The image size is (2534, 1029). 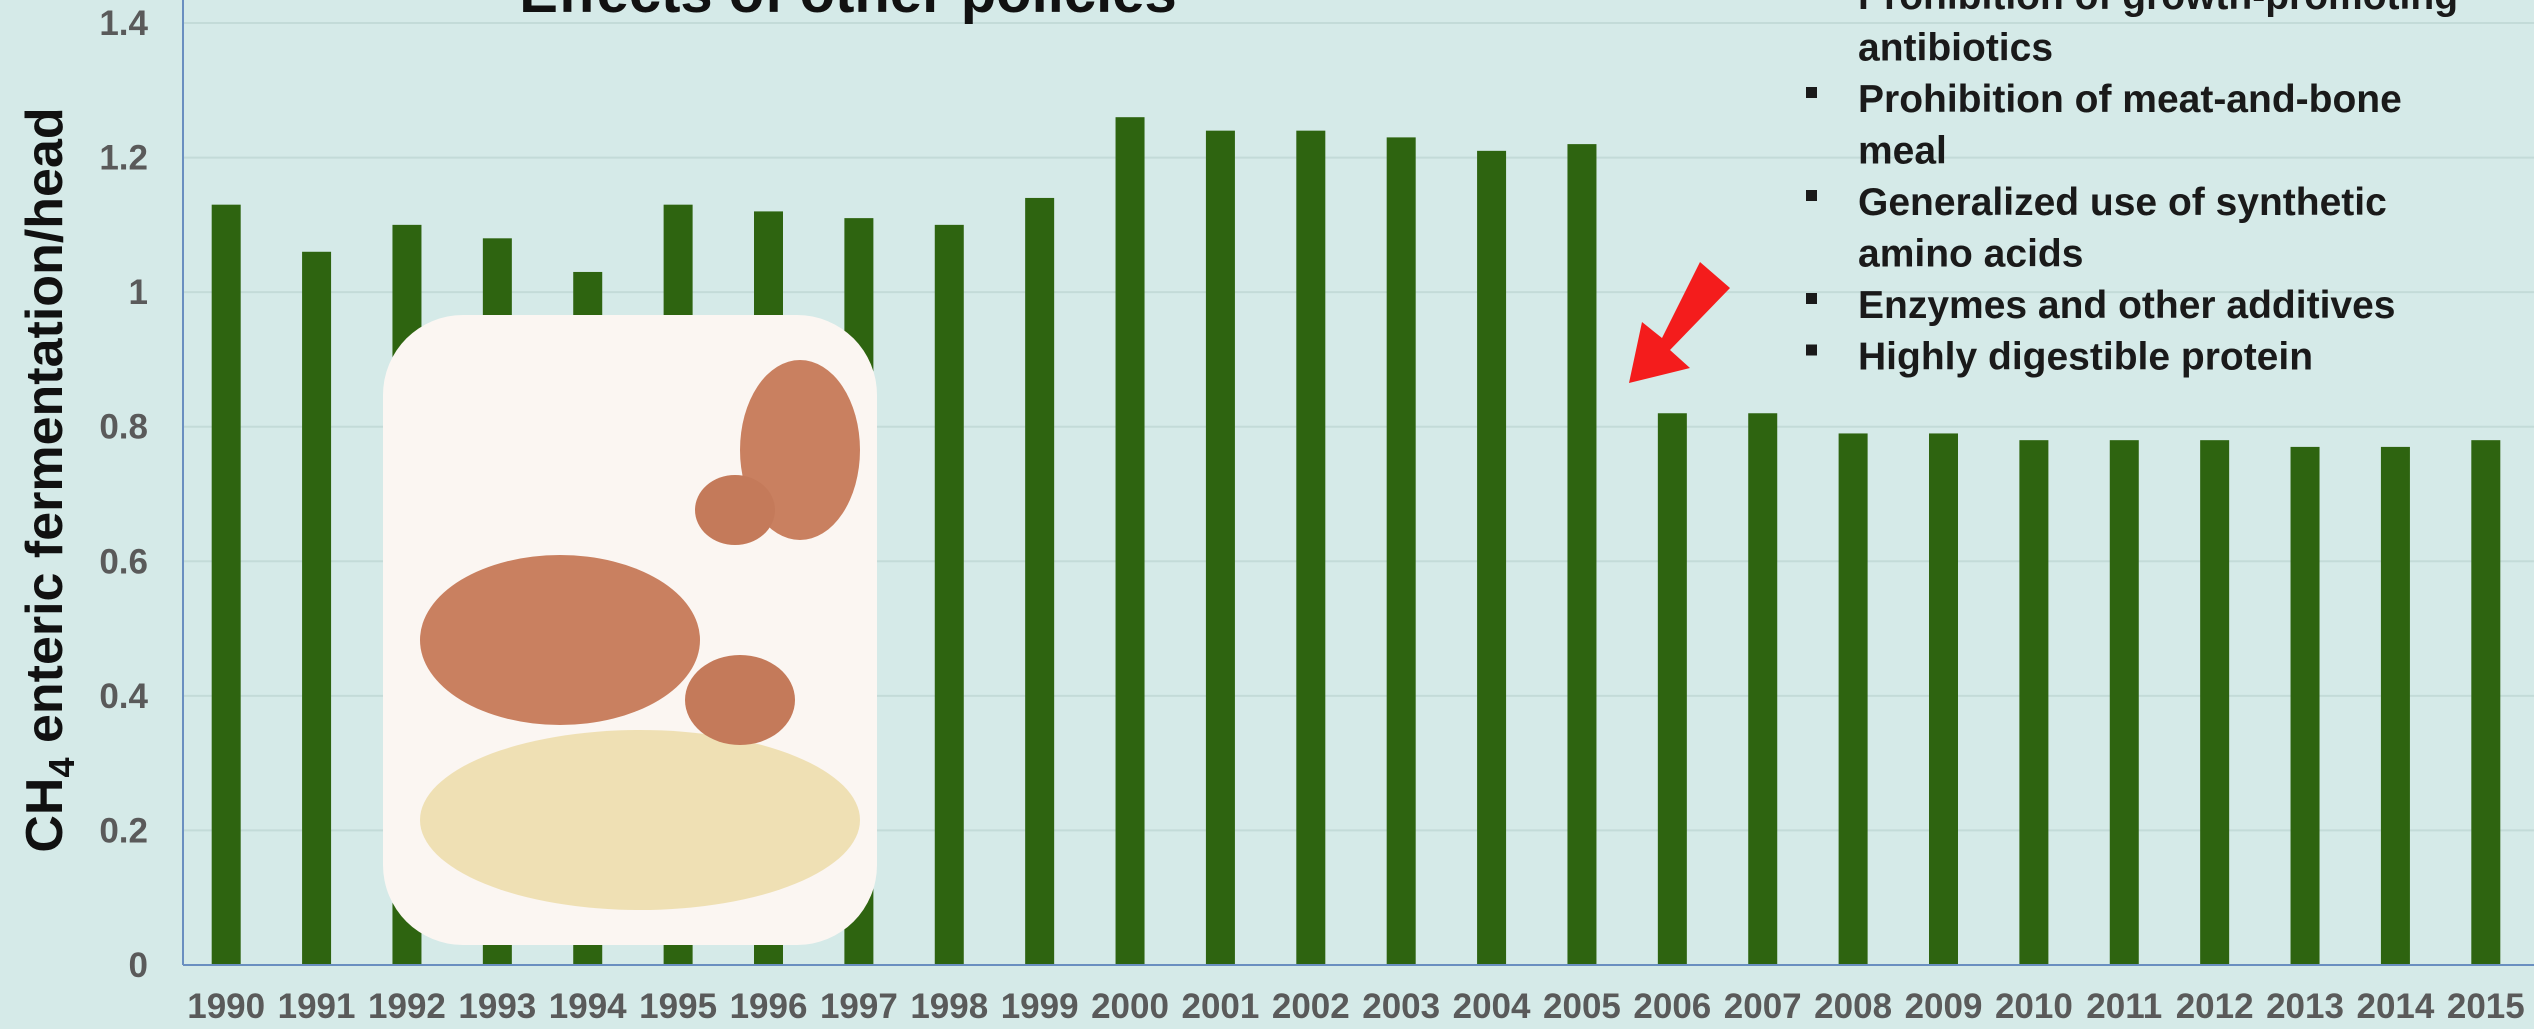 I want to click on x-tick-label: 2008, so click(x=1853, y=1005).